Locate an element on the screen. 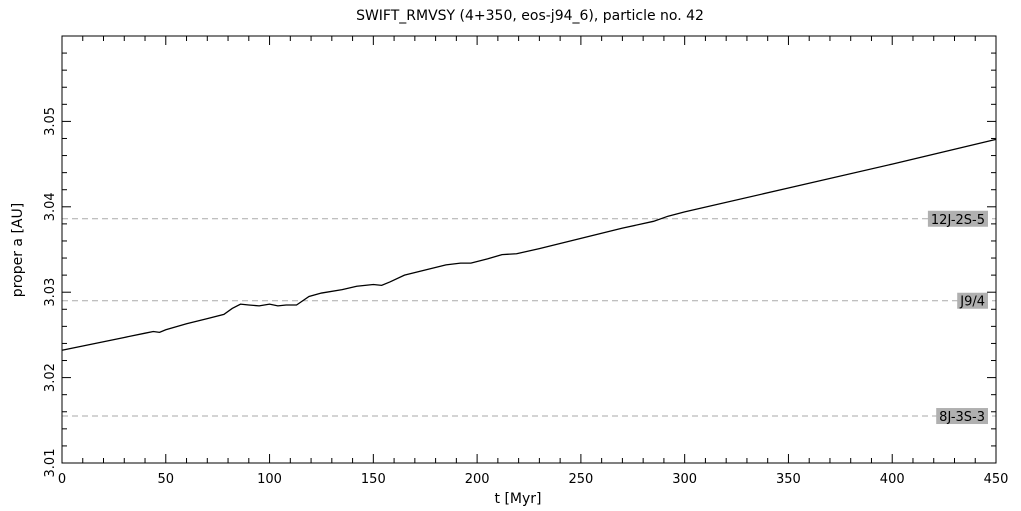 This screenshot has width=1021, height=511. y-tick-label: 3.03 is located at coordinates (50, 292).